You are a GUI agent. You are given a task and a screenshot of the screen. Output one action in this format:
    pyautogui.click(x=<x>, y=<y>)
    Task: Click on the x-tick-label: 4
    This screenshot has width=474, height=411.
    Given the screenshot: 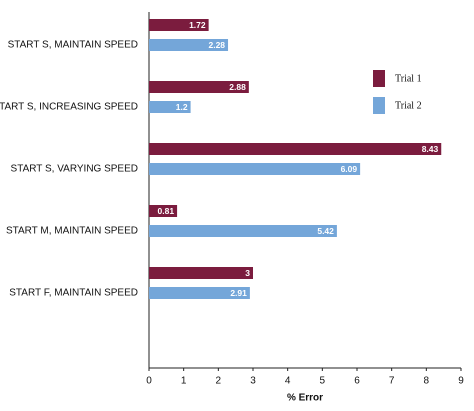 What is the action you would take?
    pyautogui.click(x=288, y=381)
    